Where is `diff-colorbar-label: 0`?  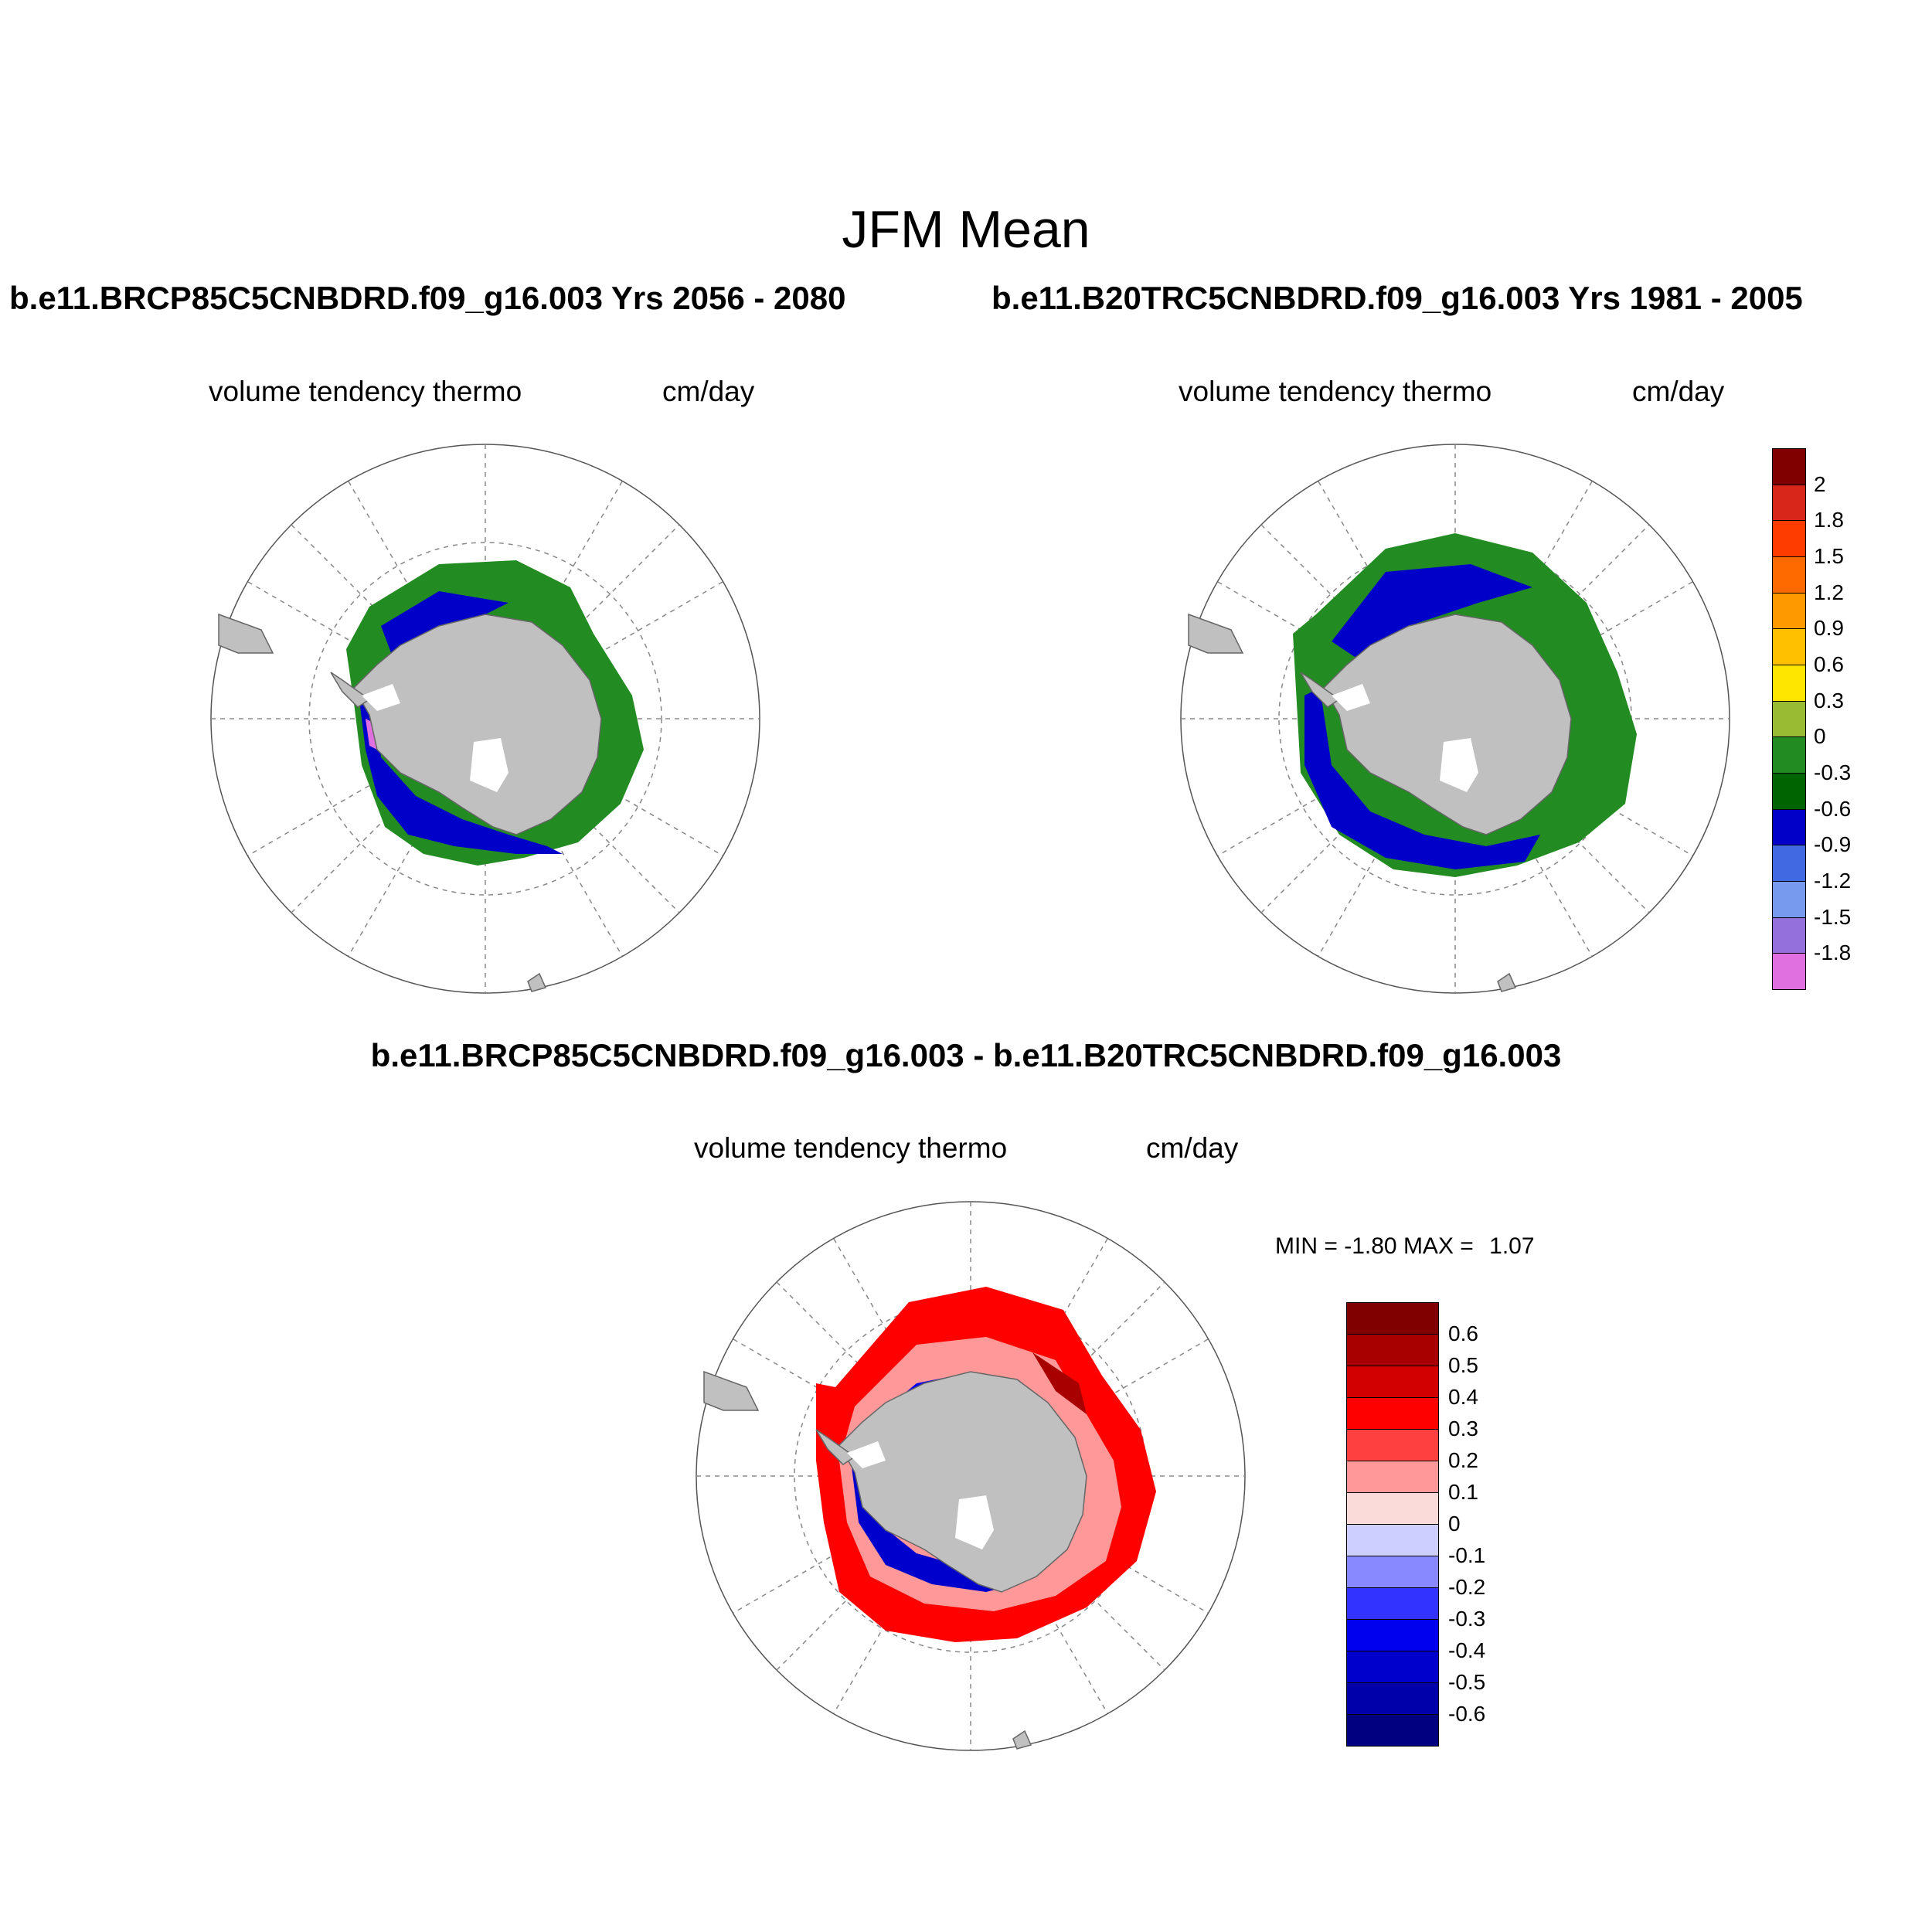 diff-colorbar-label: 0 is located at coordinates (1454, 1524).